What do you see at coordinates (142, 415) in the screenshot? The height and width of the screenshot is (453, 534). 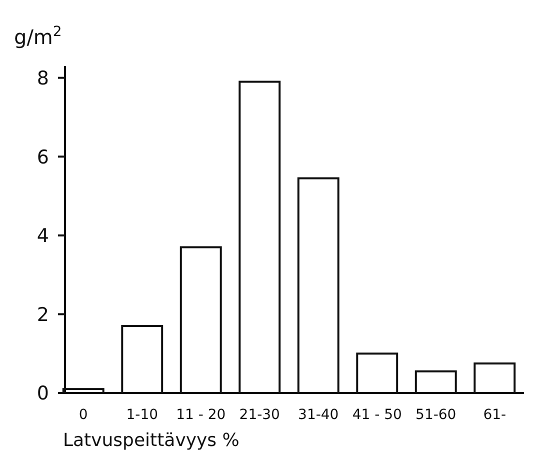 I see `x-tick-label: 1-10` at bounding box center [142, 415].